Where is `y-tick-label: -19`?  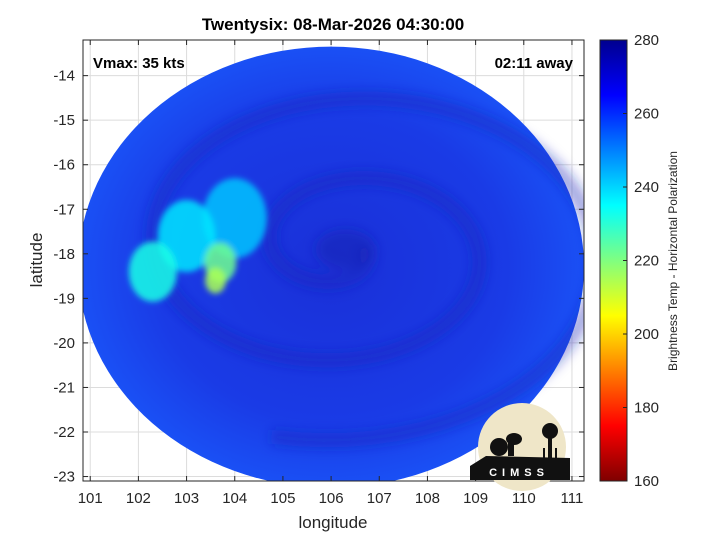
y-tick-label: -19 is located at coordinates (64, 298).